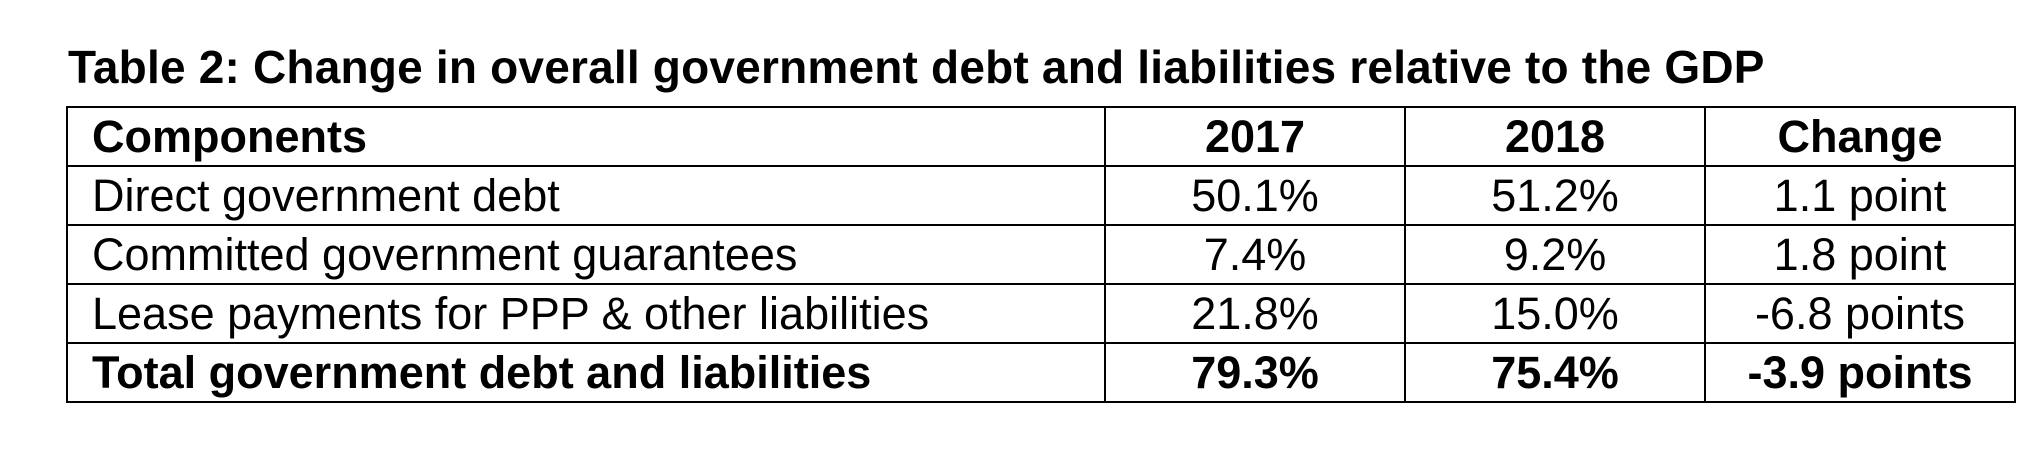 The height and width of the screenshot is (458, 2028). What do you see at coordinates (1255, 136) in the screenshot?
I see `header-2017: 2017` at bounding box center [1255, 136].